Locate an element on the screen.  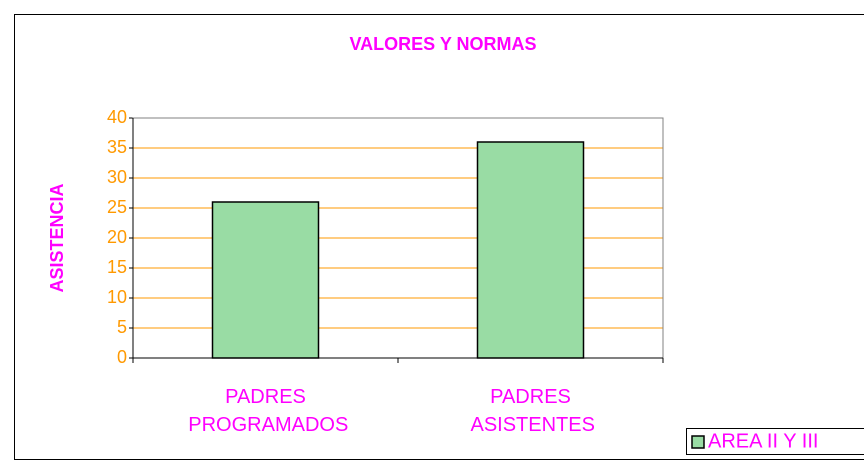
chart-title: VALORES Y NORMAS is located at coordinates (442, 44).